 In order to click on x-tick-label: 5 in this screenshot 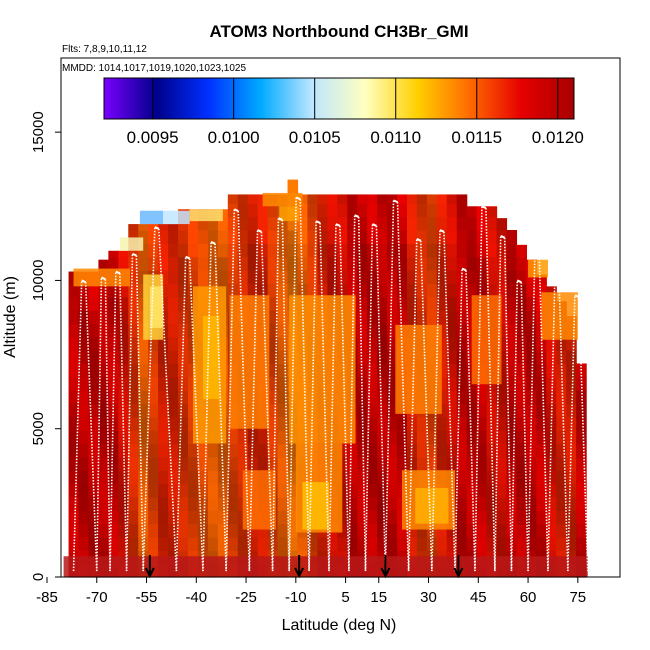, I will do `click(345, 597)`.